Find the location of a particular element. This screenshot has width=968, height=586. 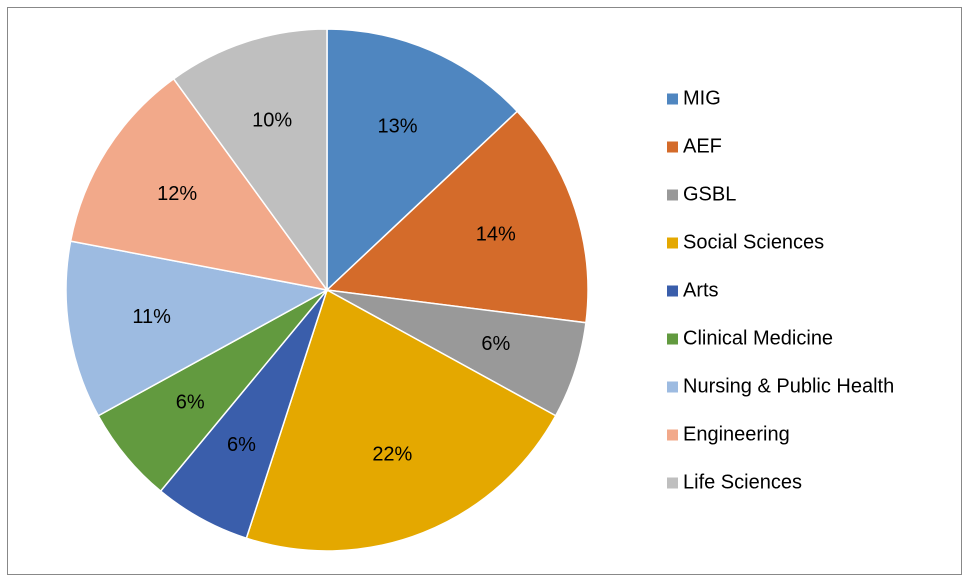

data-label: 11% is located at coordinates (151, 317).